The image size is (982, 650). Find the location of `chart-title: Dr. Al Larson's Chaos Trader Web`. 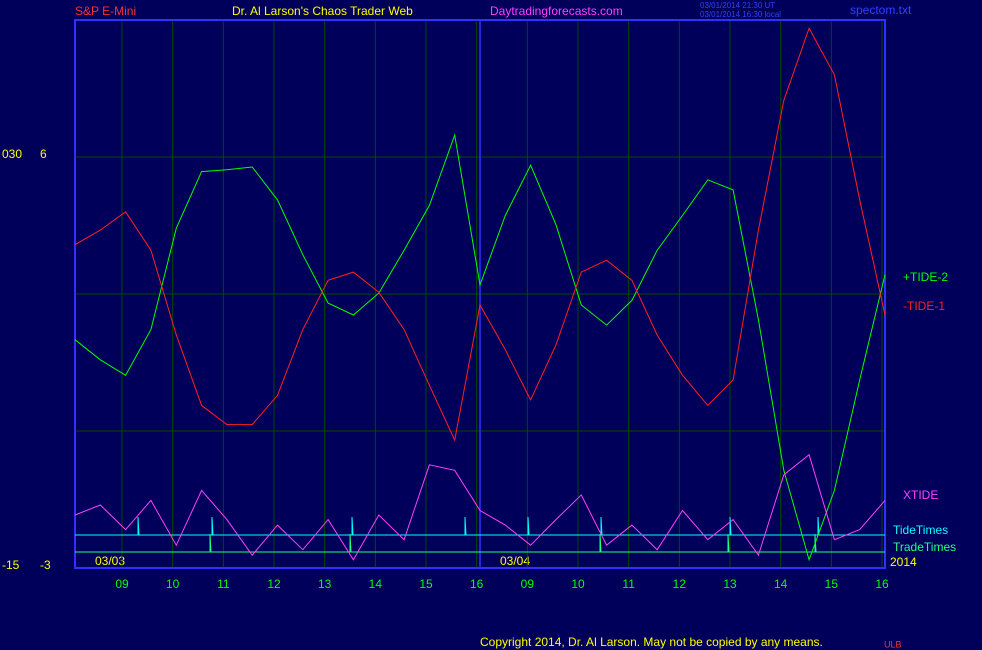

chart-title: Dr. Al Larson's Chaos Trader Web is located at coordinates (322, 11).